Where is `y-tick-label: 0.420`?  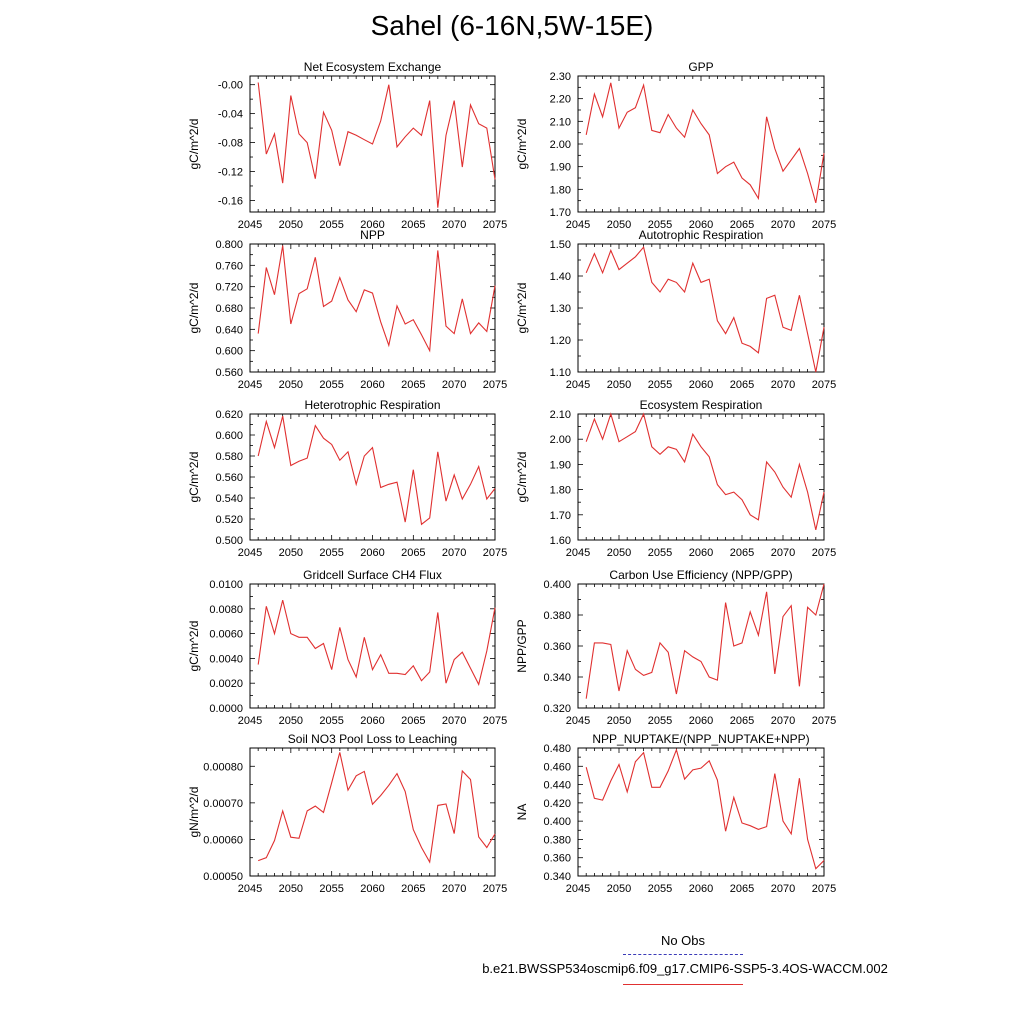 y-tick-label: 0.420 is located at coordinates (557, 804).